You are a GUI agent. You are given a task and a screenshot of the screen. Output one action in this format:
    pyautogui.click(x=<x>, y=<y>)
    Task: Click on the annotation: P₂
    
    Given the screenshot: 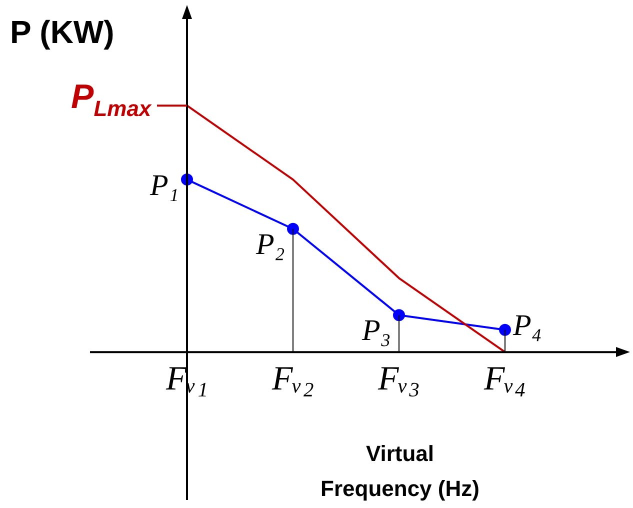 What is the action you would take?
    pyautogui.click(x=270, y=245)
    